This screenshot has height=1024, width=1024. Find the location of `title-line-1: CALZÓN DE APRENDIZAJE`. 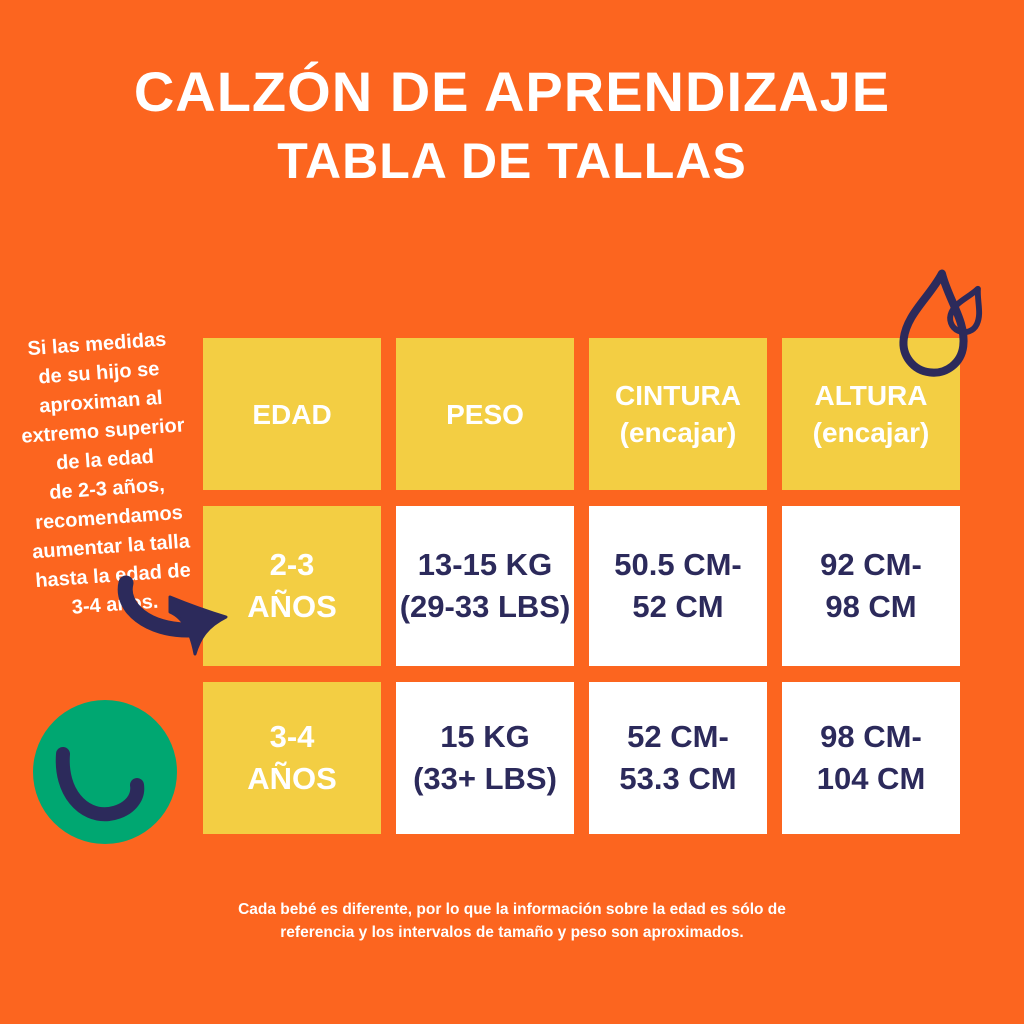

title-line-1: CALZÓN DE APRENDIZAJE is located at coordinates (512, 91).